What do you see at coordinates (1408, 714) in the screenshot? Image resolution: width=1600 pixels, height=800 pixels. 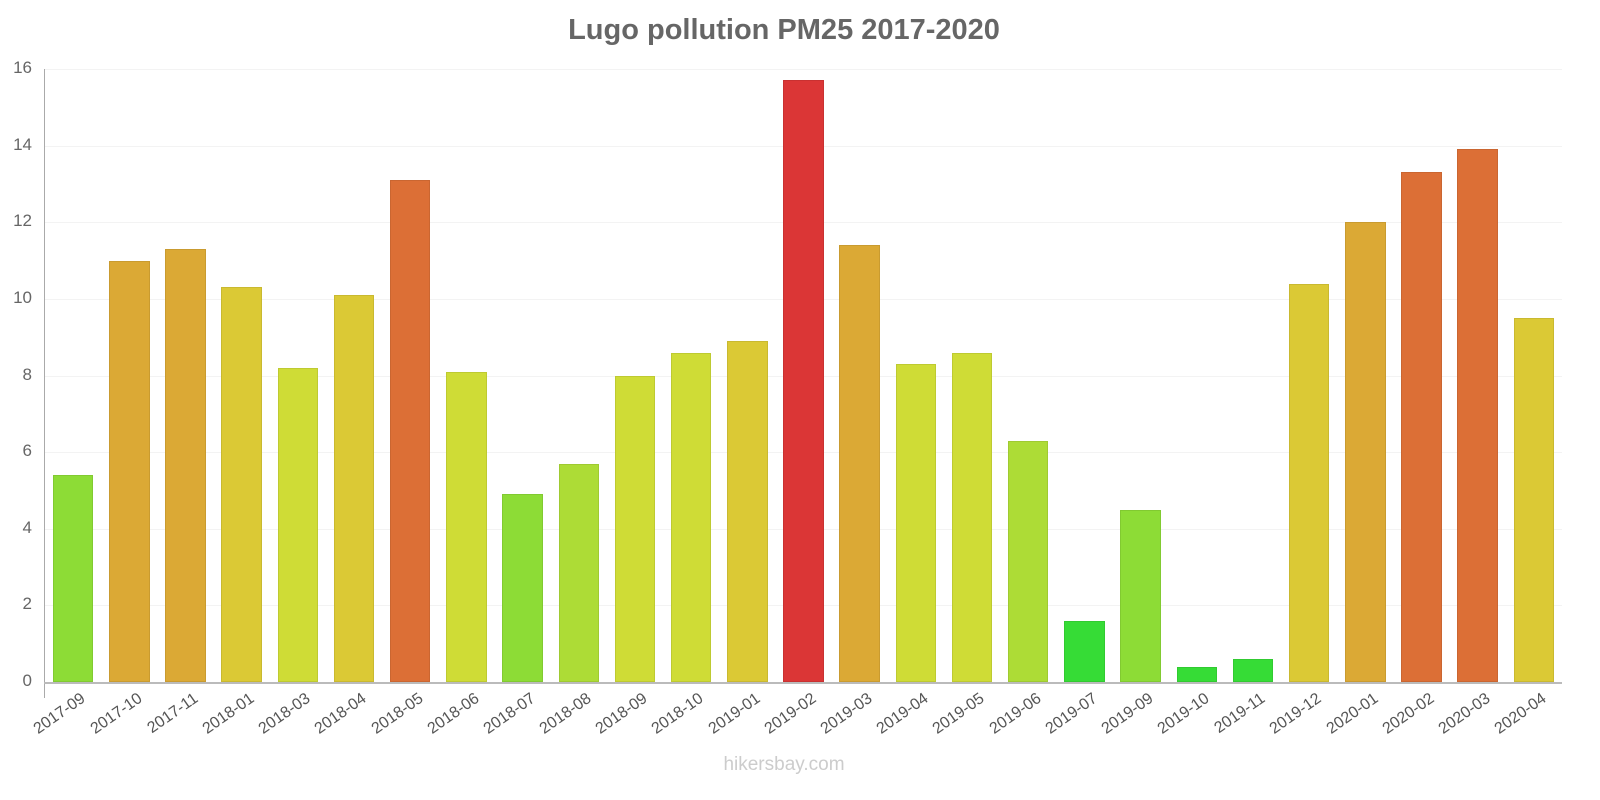 I see `x-tick-label: 2020-02` at bounding box center [1408, 714].